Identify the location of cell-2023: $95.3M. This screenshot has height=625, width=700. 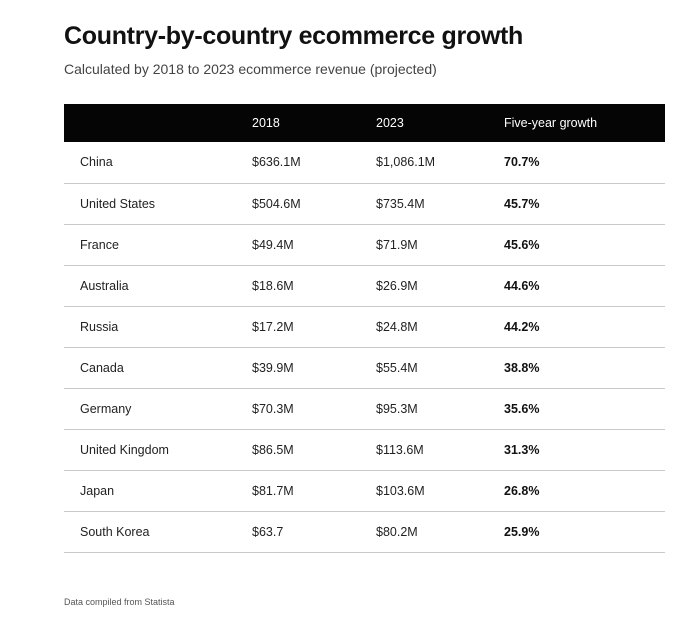
(397, 408).